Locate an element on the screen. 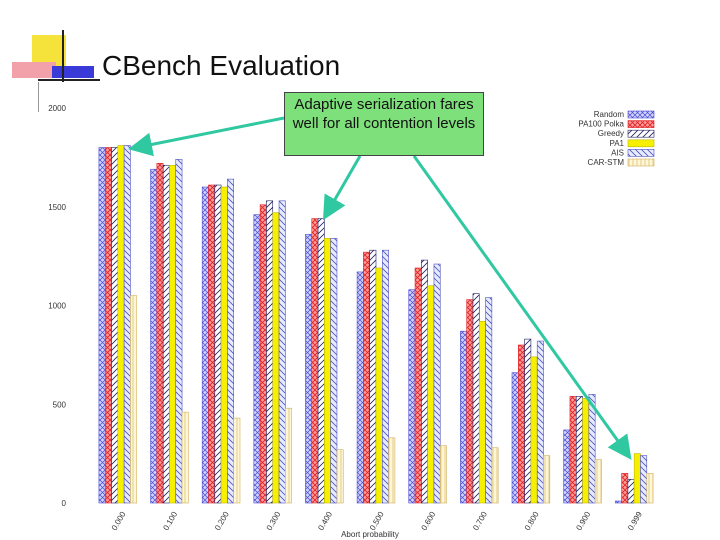 Image resolution: width=720 pixels, height=540 pixels. x-tick-label: 0.400 is located at coordinates (325, 521).